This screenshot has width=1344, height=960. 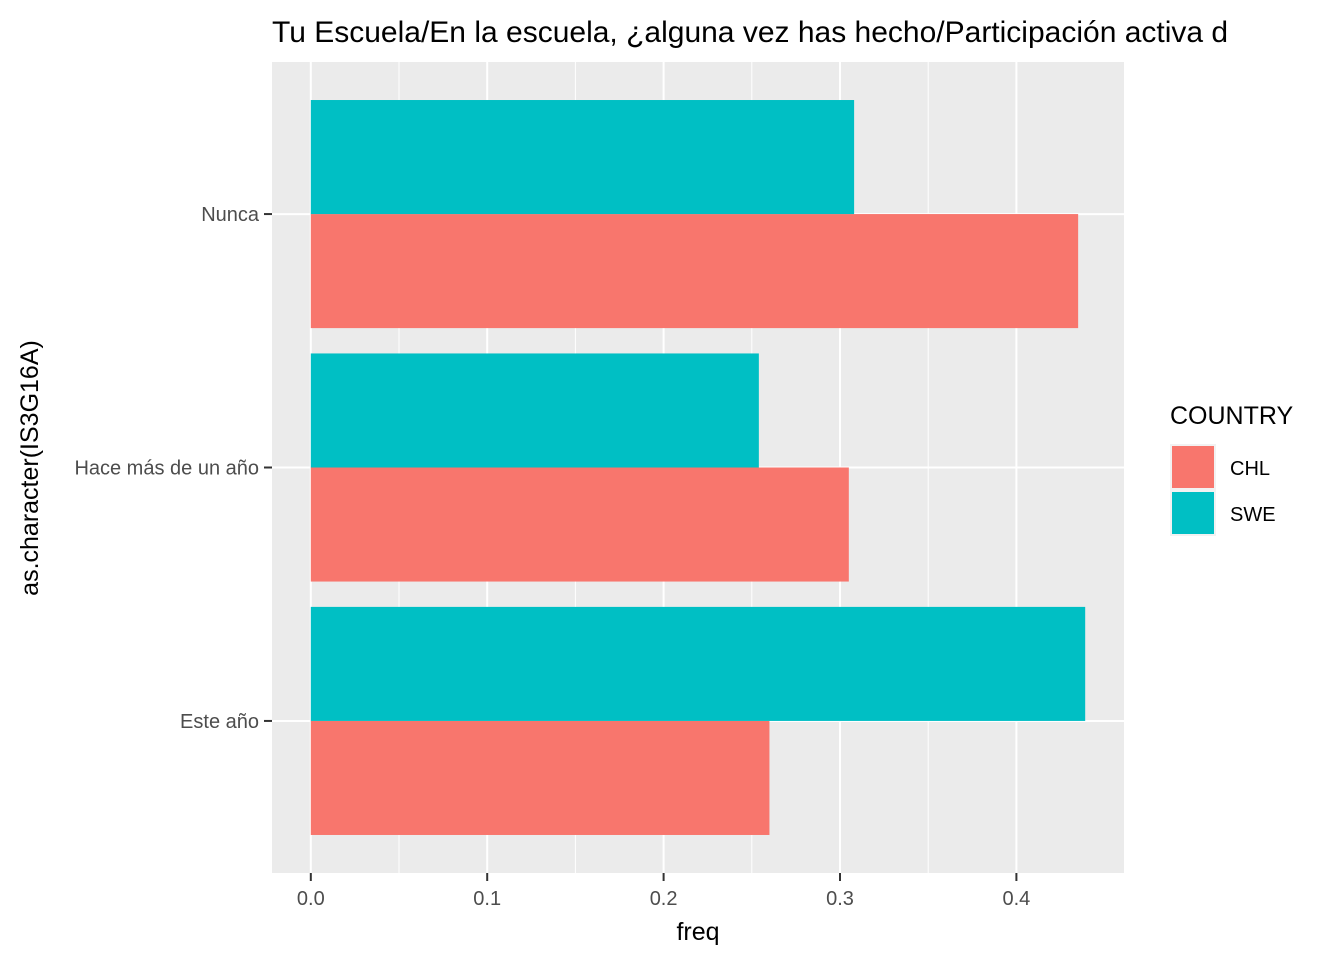 What do you see at coordinates (1193, 513) in the screenshot?
I see `legend-key-swe` at bounding box center [1193, 513].